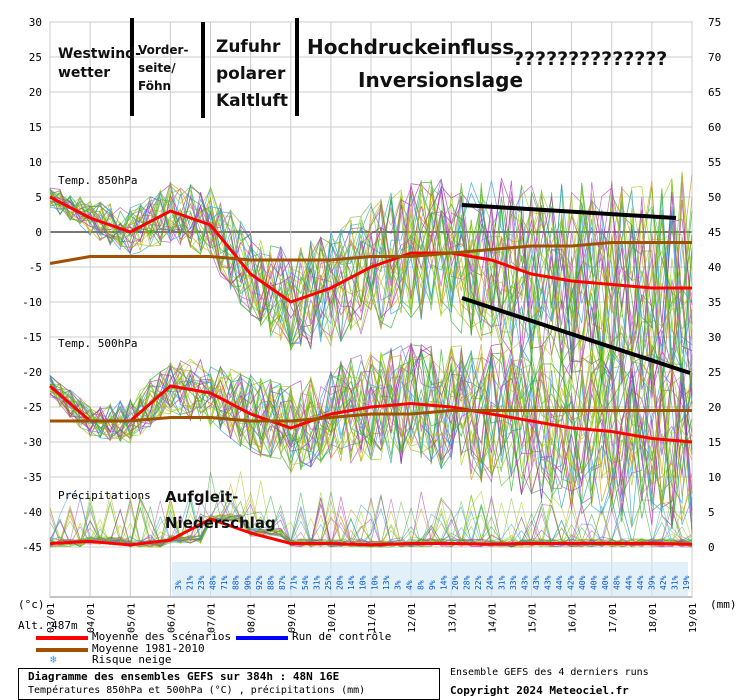  Describe the element at coordinates (35, 22) in the screenshot. I see `y-tick-left: 30` at that location.